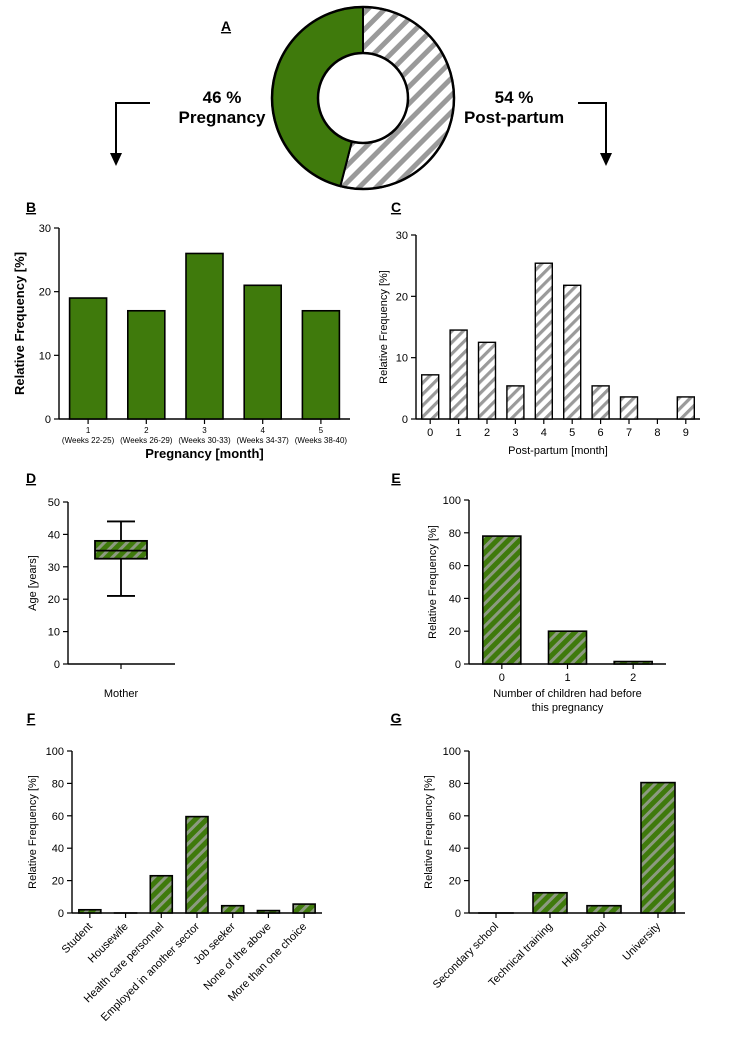  I want to click on f-y-tick-label: 100, so click(55, 752).